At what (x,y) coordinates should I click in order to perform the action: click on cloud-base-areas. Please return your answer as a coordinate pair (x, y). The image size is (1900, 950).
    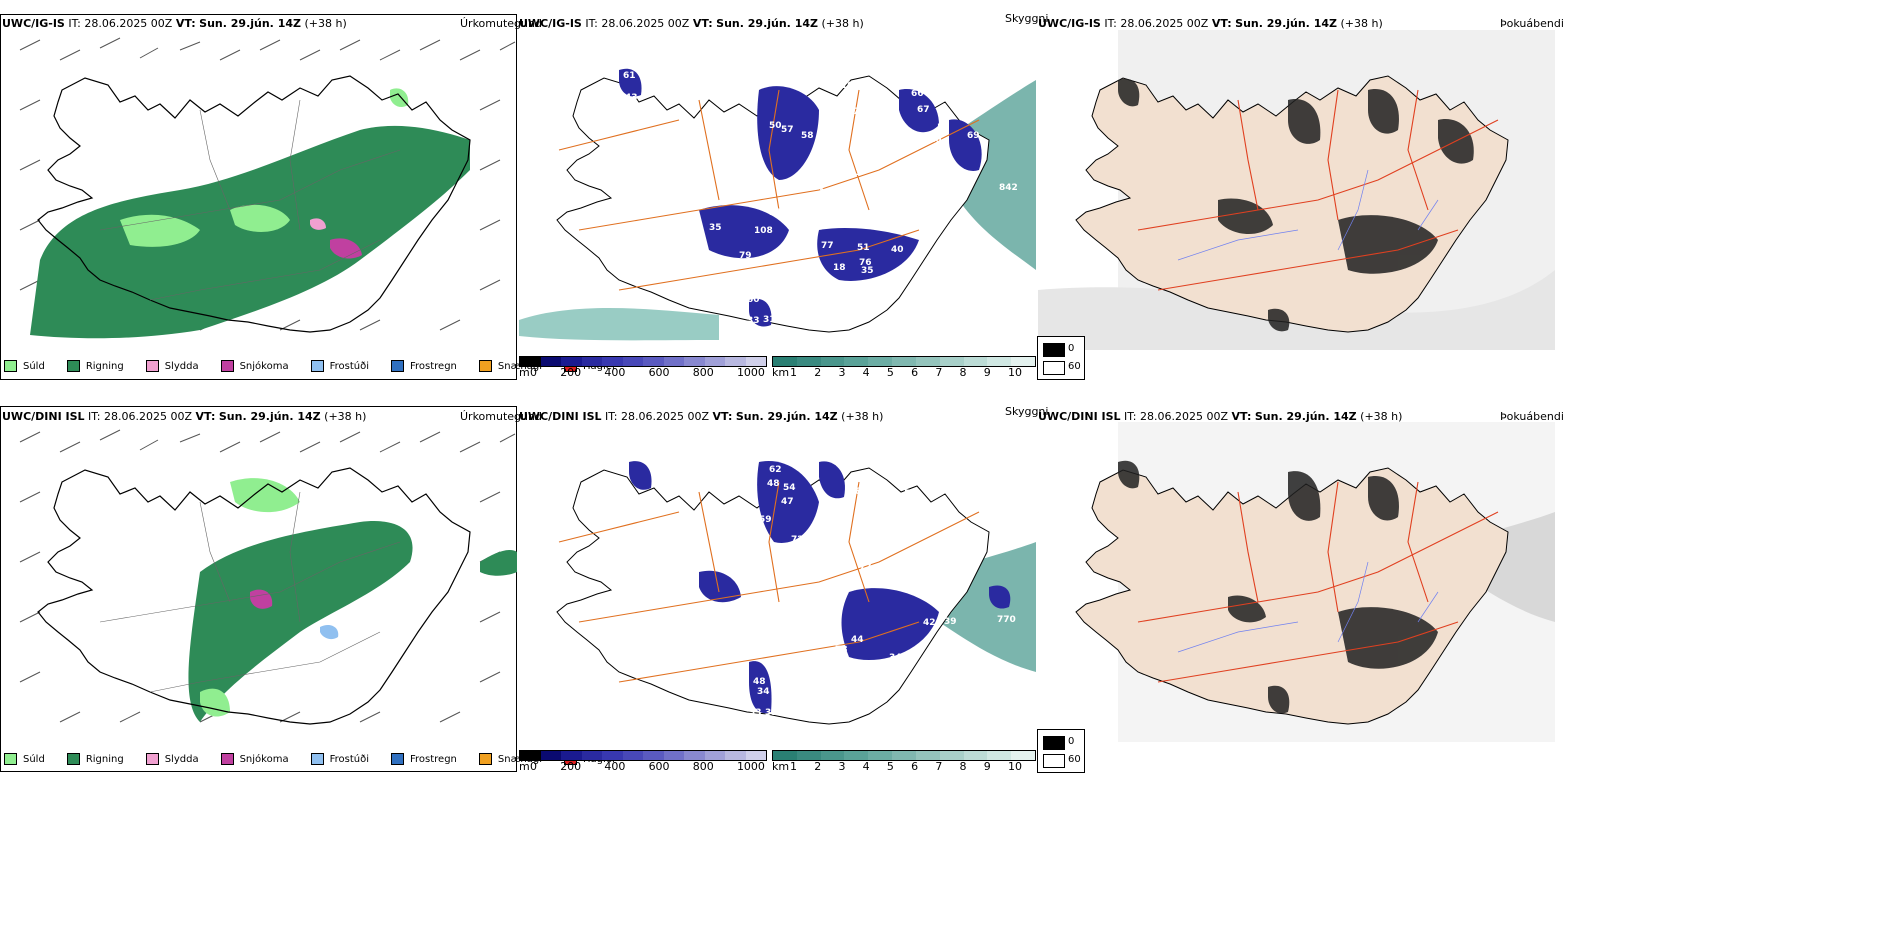
    Looking at the image, I should click on (800, 197).